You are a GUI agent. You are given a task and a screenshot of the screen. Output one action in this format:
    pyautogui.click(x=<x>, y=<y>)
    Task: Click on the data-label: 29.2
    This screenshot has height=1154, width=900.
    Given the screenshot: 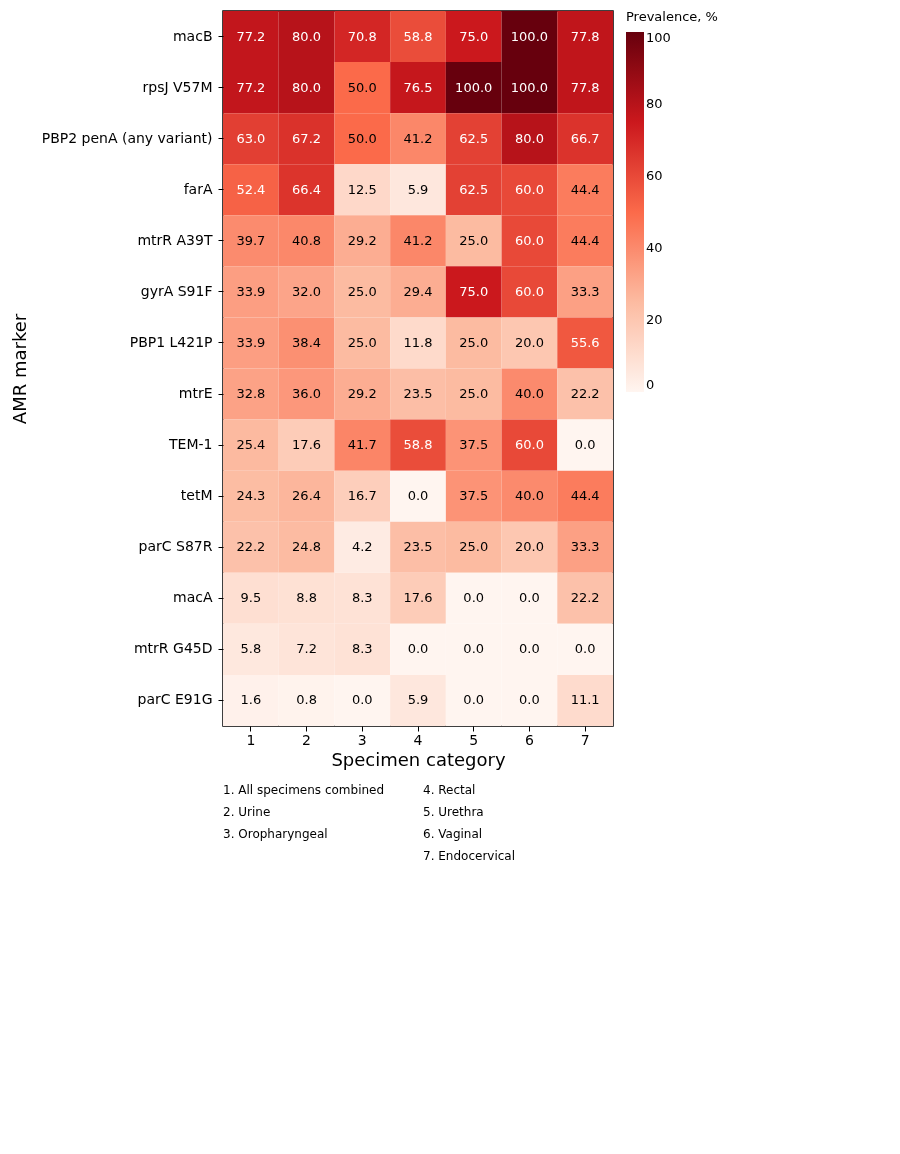 What is the action you would take?
    pyautogui.click(x=362, y=394)
    